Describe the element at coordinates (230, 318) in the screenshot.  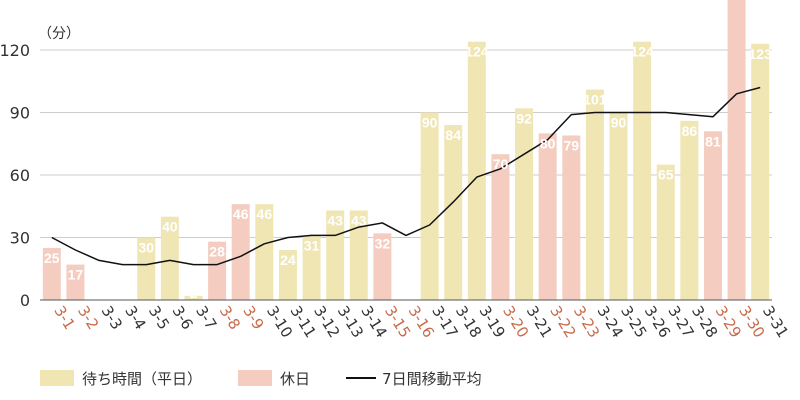
I see `x-tick-label: 3-8` at that location.